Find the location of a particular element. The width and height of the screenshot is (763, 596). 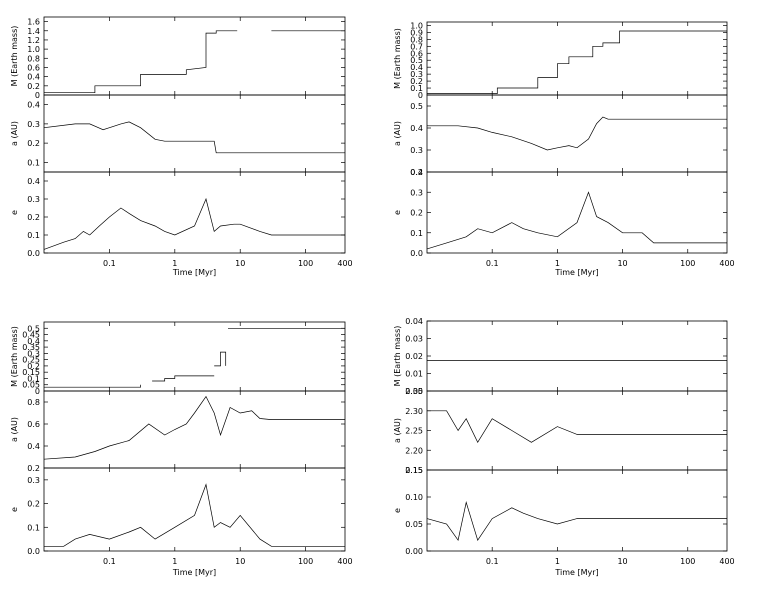

chart-1-panel-3: 0.0 0.1 0.2 0.3 0.4 e is located at coordinates (178, 214).